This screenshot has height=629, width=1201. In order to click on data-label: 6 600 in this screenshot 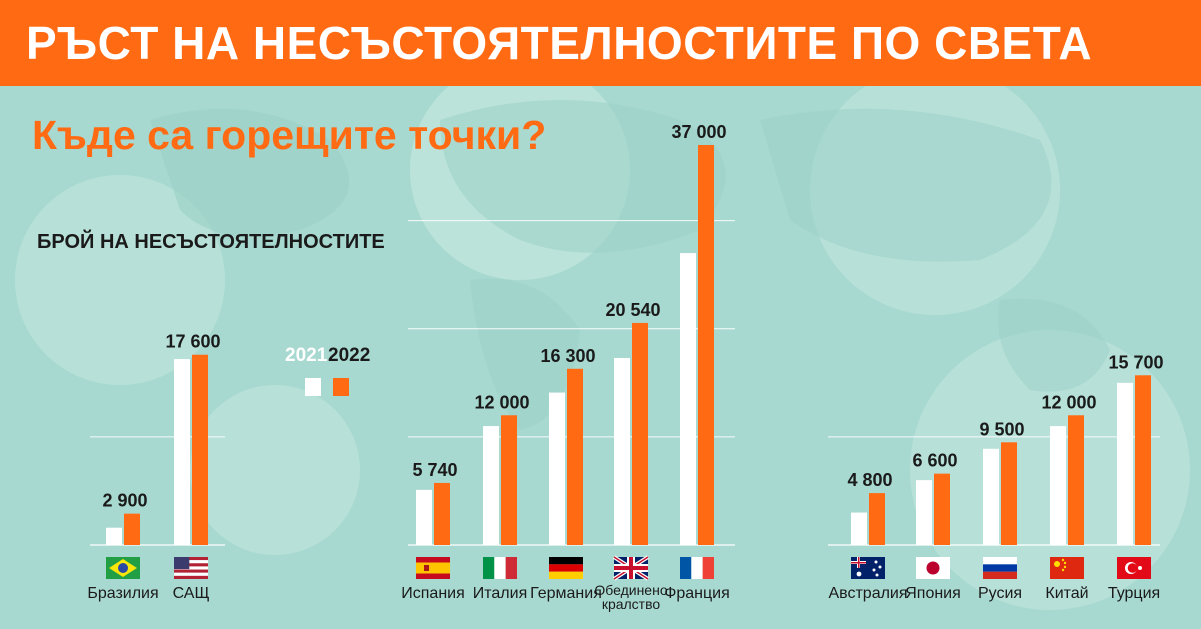, I will do `click(934, 461)`.